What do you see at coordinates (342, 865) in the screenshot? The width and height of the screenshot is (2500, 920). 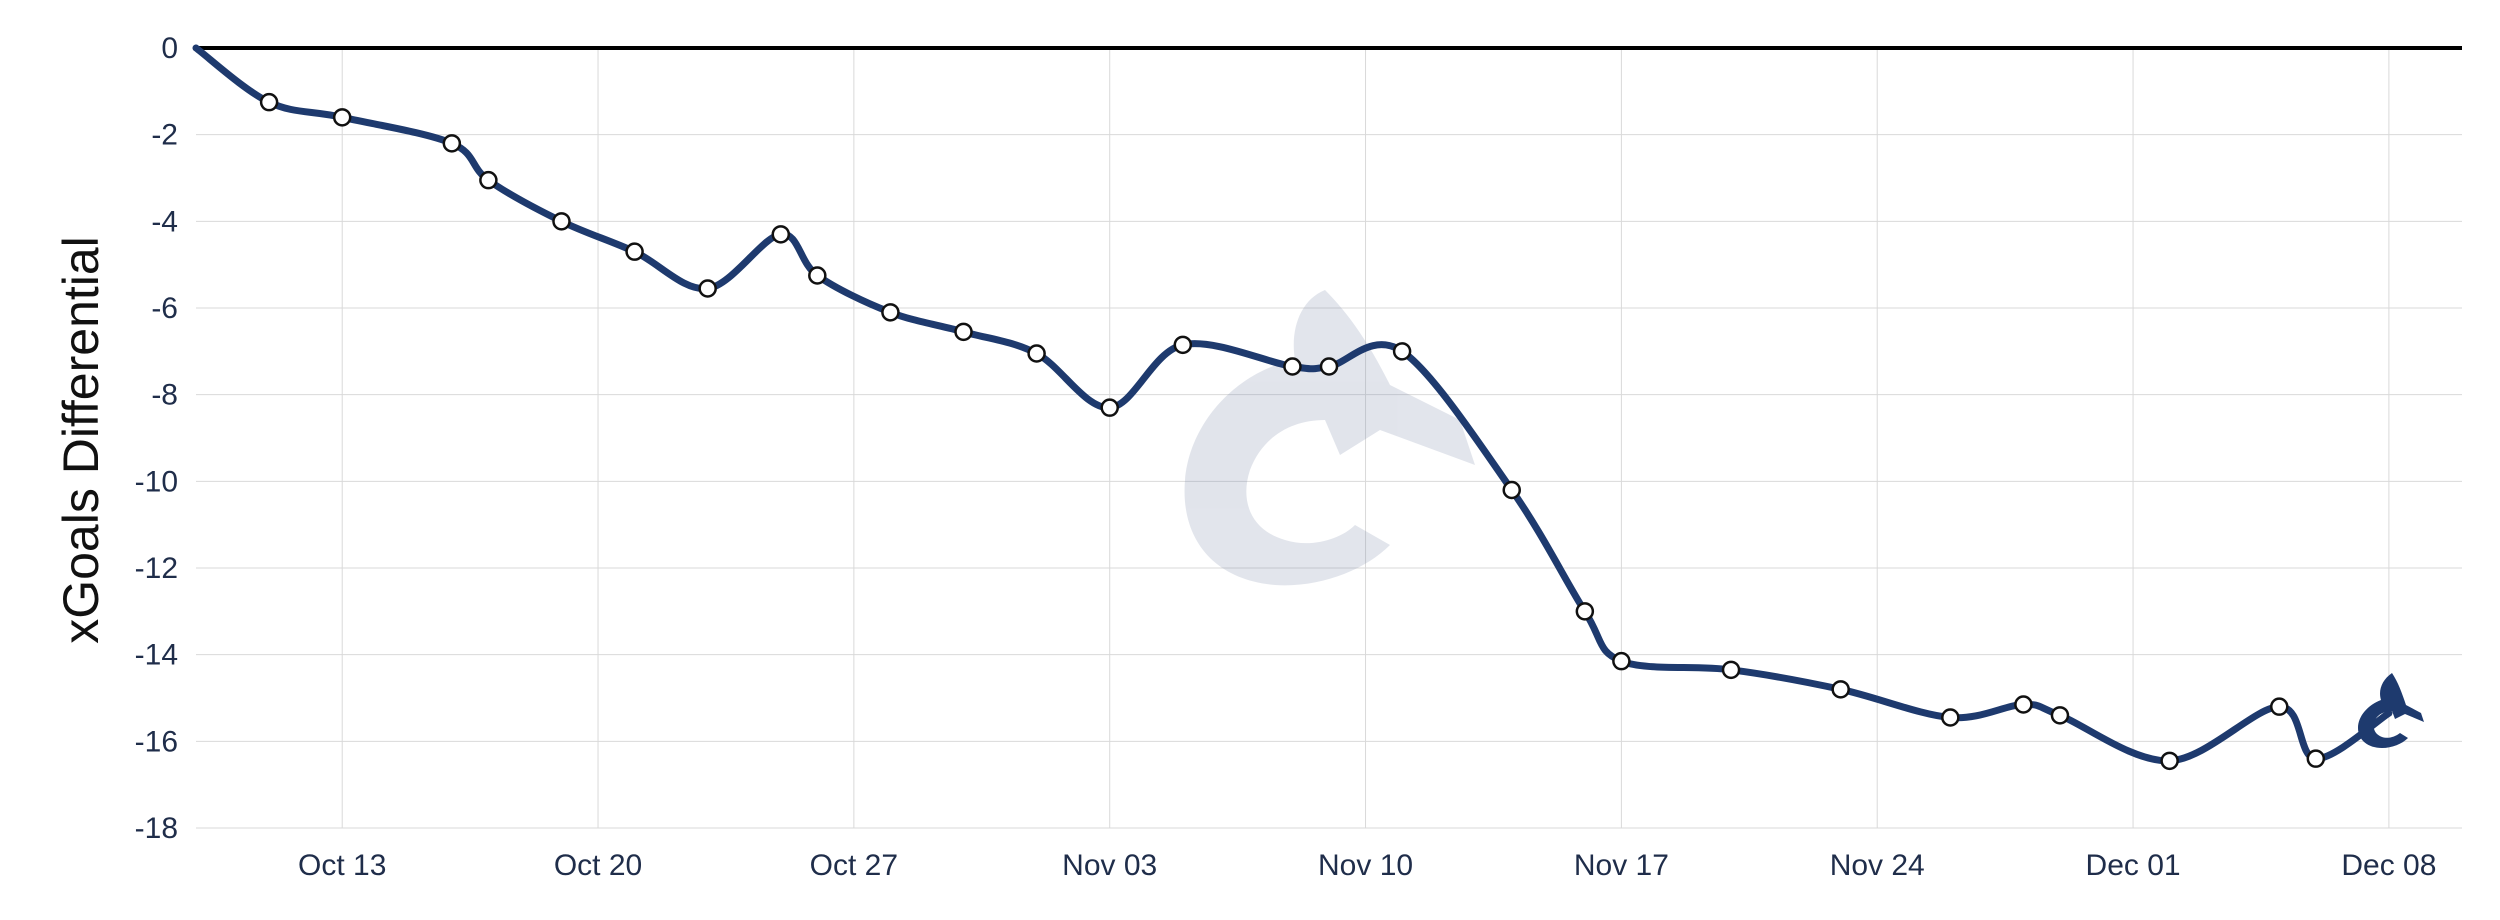 I see `x-tick-label: Oct 13` at bounding box center [342, 865].